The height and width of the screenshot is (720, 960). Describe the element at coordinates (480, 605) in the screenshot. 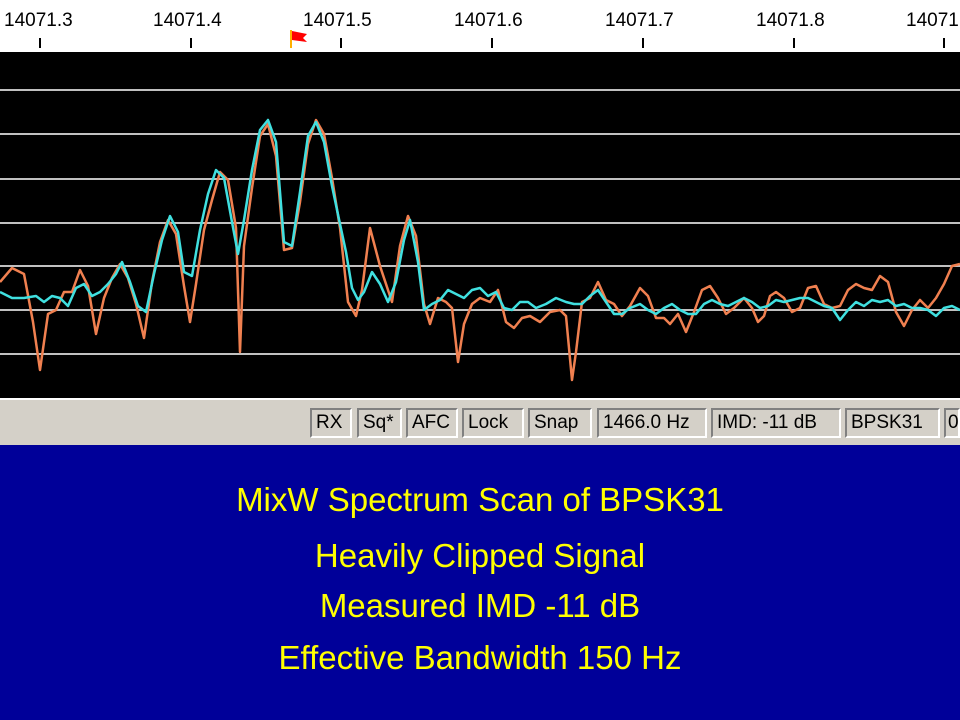

I see `caption-line: Measured IMD -11 dB` at that location.